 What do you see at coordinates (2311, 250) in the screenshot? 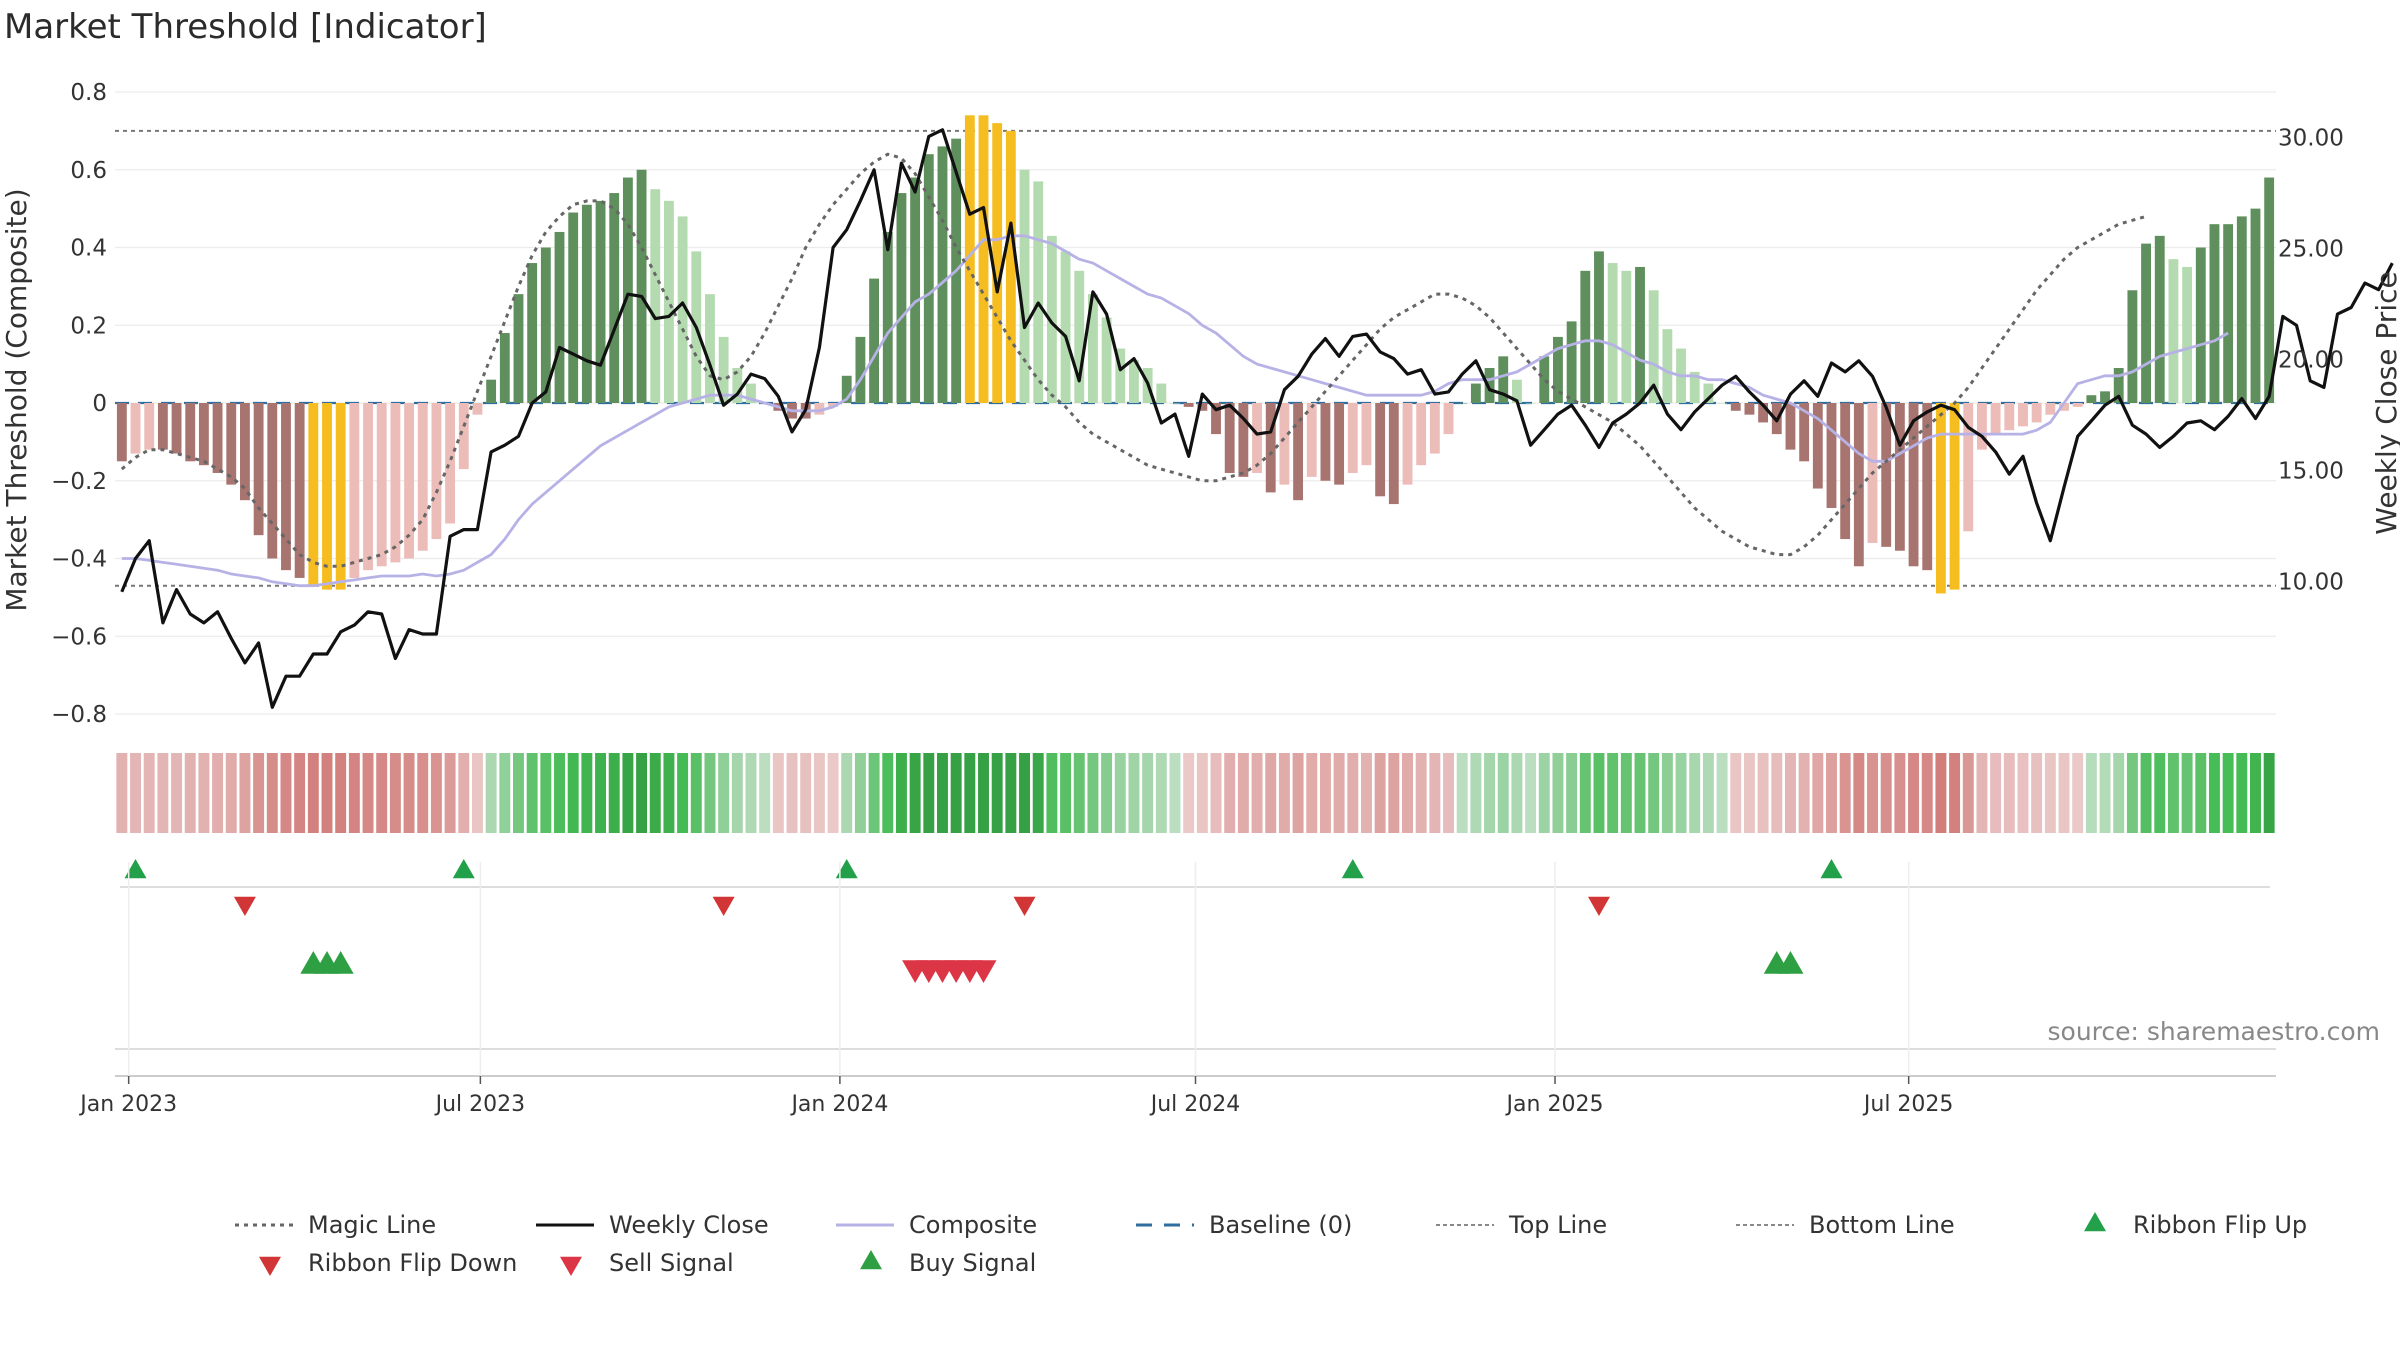
I see `right-tick-label: 25.00` at bounding box center [2311, 250].